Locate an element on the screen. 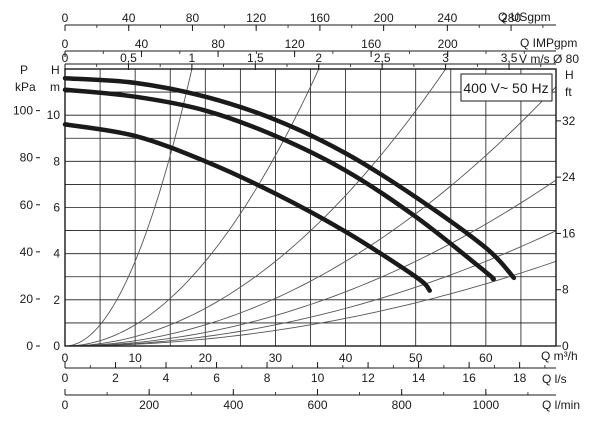 This screenshot has width=600, height=423. feet-axis-label-line2: ft is located at coordinates (568, 92).